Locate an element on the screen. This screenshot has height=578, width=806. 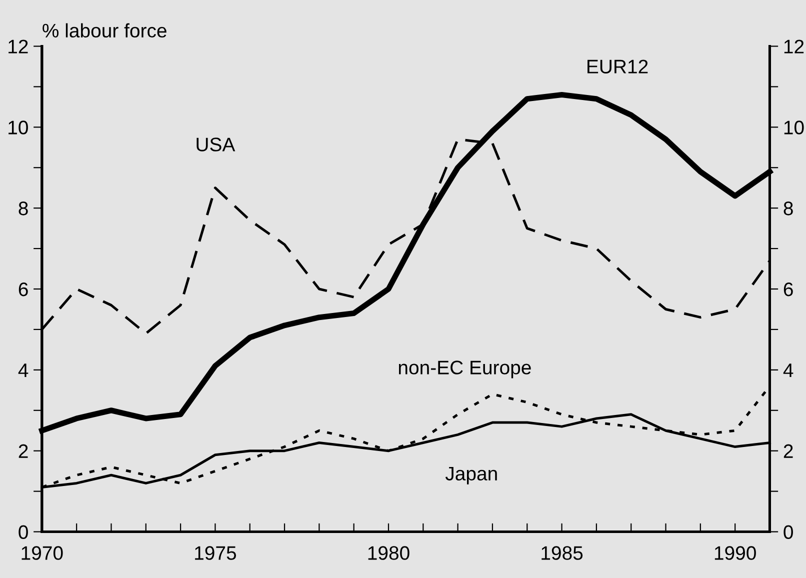
x-tick-label: 1990 is located at coordinates (735, 553).